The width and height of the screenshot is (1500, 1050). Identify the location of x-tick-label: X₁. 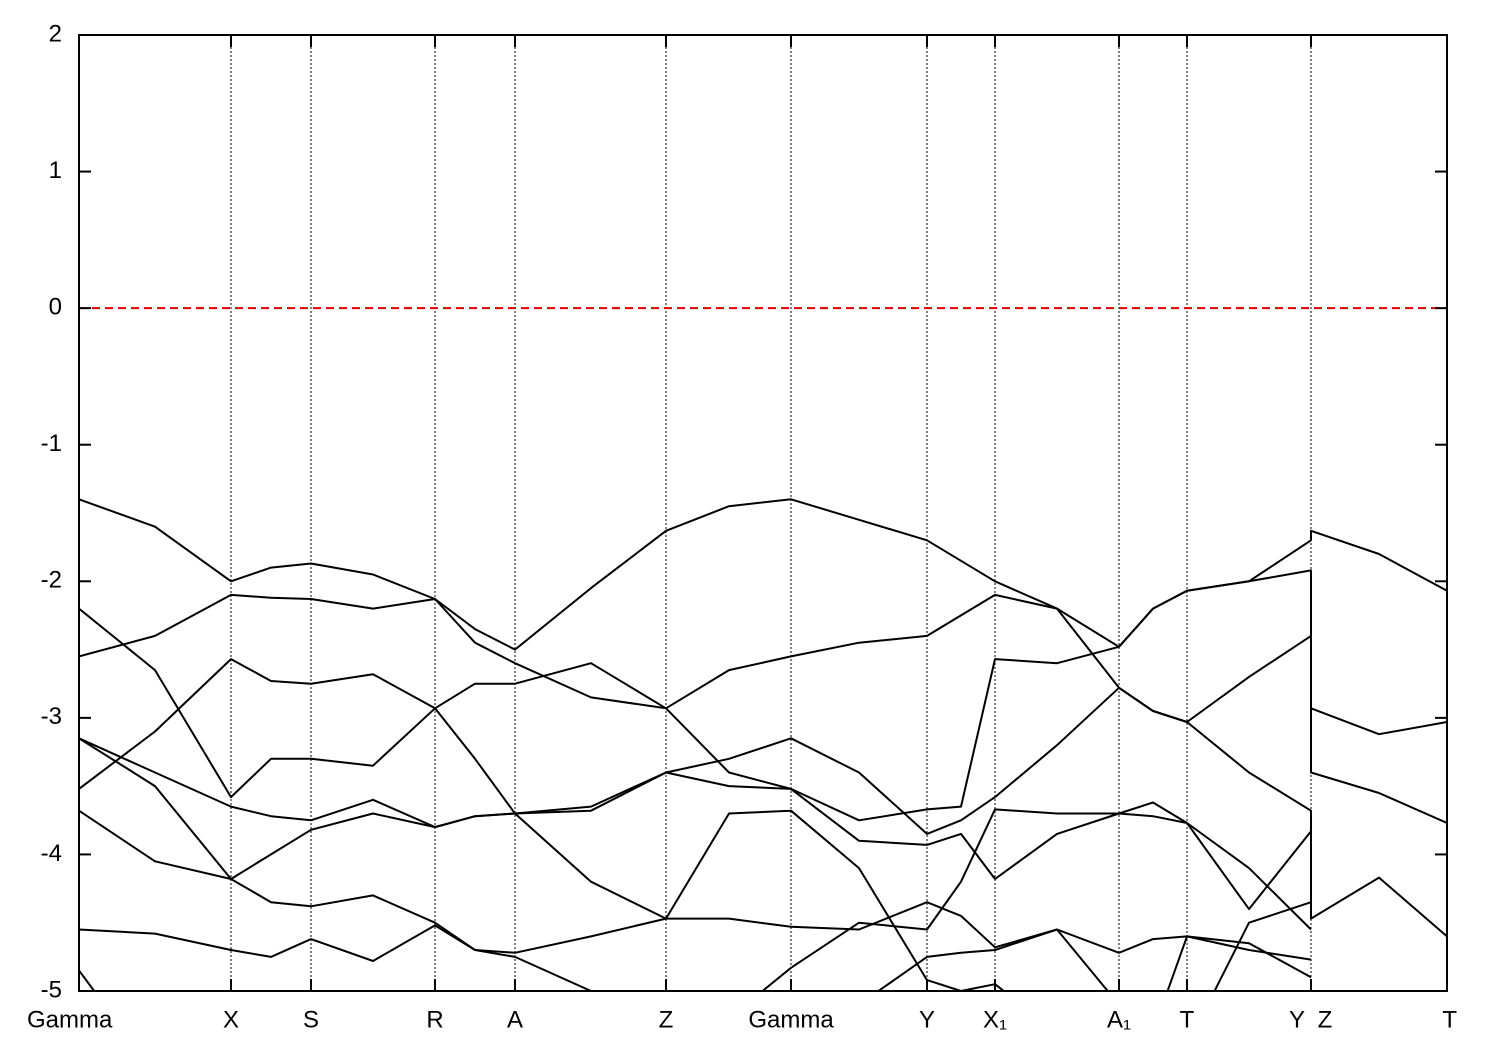
(995, 1019).